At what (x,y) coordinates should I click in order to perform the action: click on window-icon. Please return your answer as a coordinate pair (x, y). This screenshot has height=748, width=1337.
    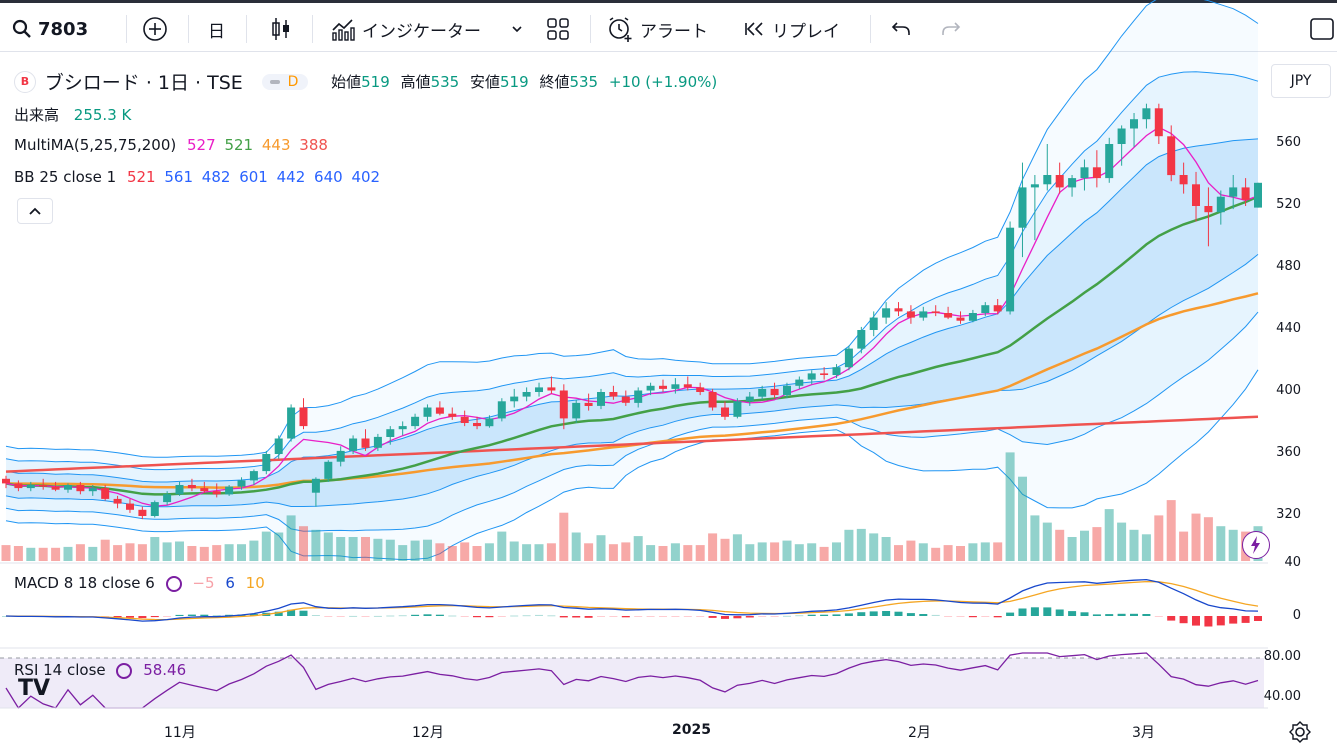
    Looking at the image, I should click on (1322, 29).